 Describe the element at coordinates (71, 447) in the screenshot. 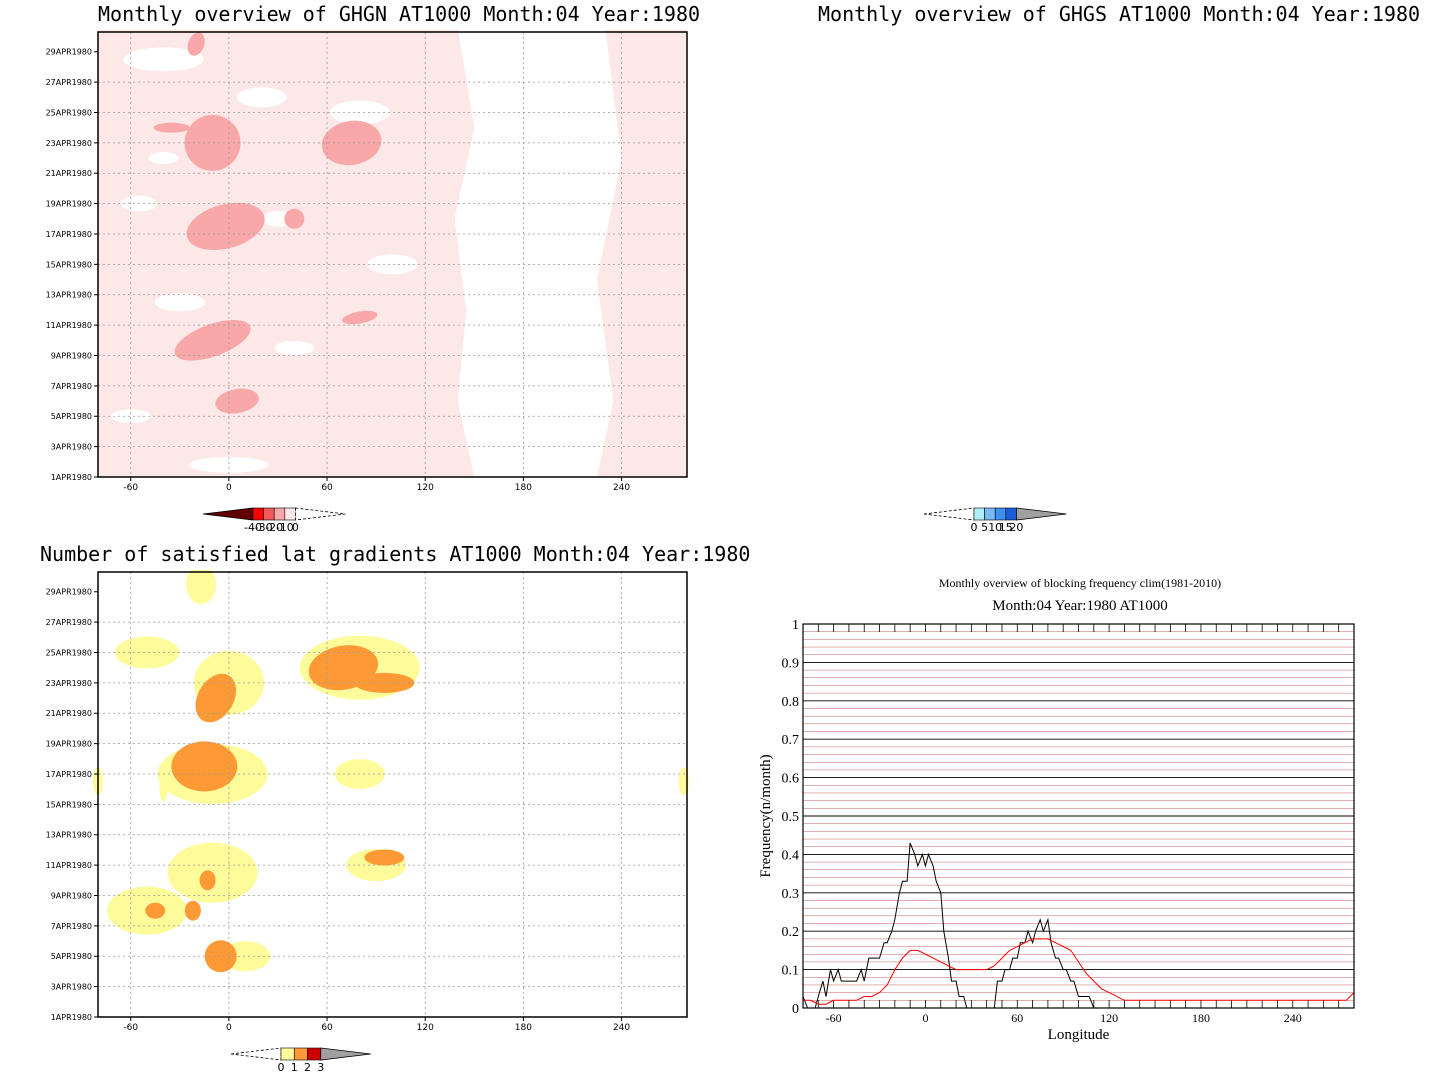

I see `ghgn-ytick-label: 3APR1980` at that location.